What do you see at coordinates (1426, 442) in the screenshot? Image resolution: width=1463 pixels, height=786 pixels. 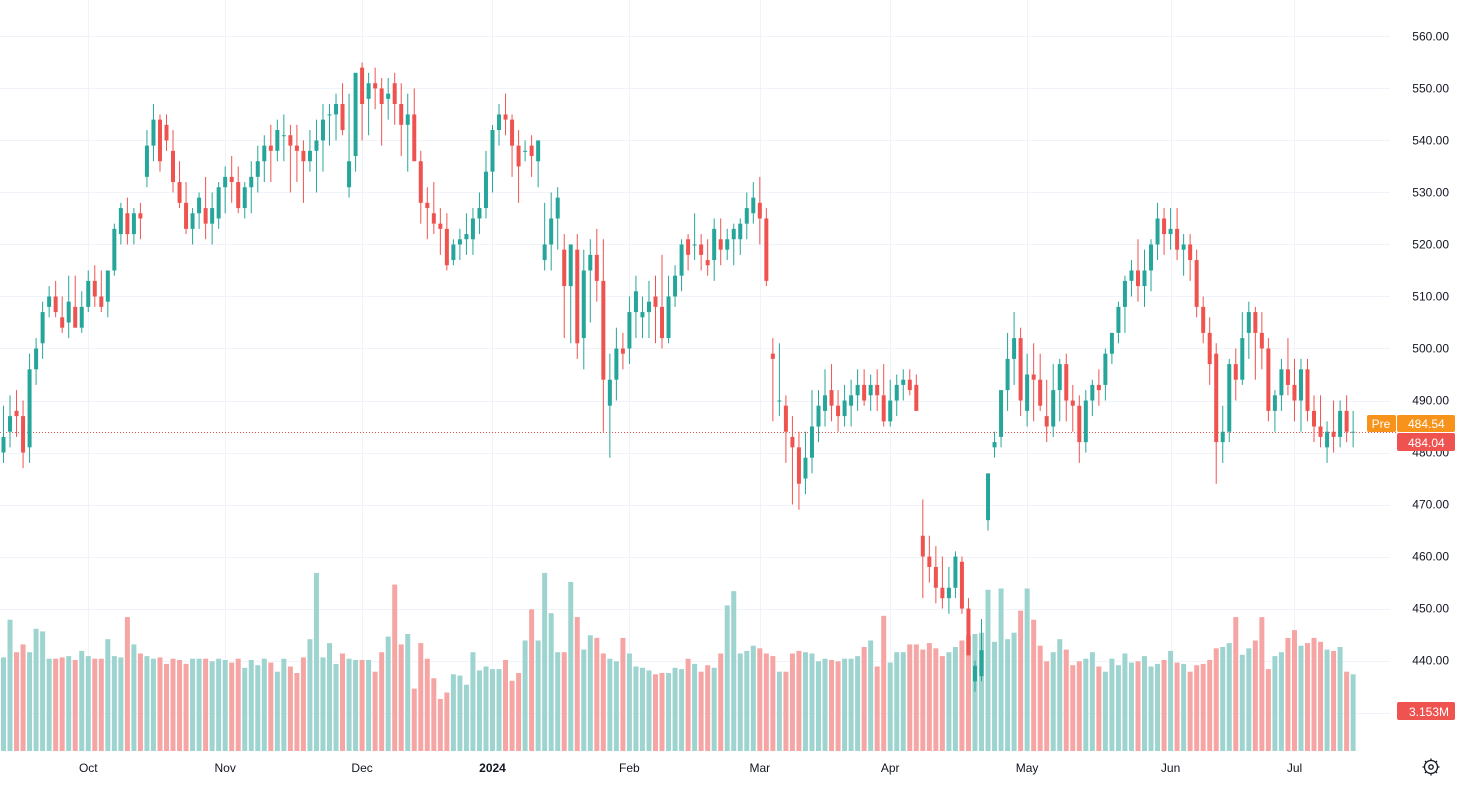 I see `last-price-box` at bounding box center [1426, 442].